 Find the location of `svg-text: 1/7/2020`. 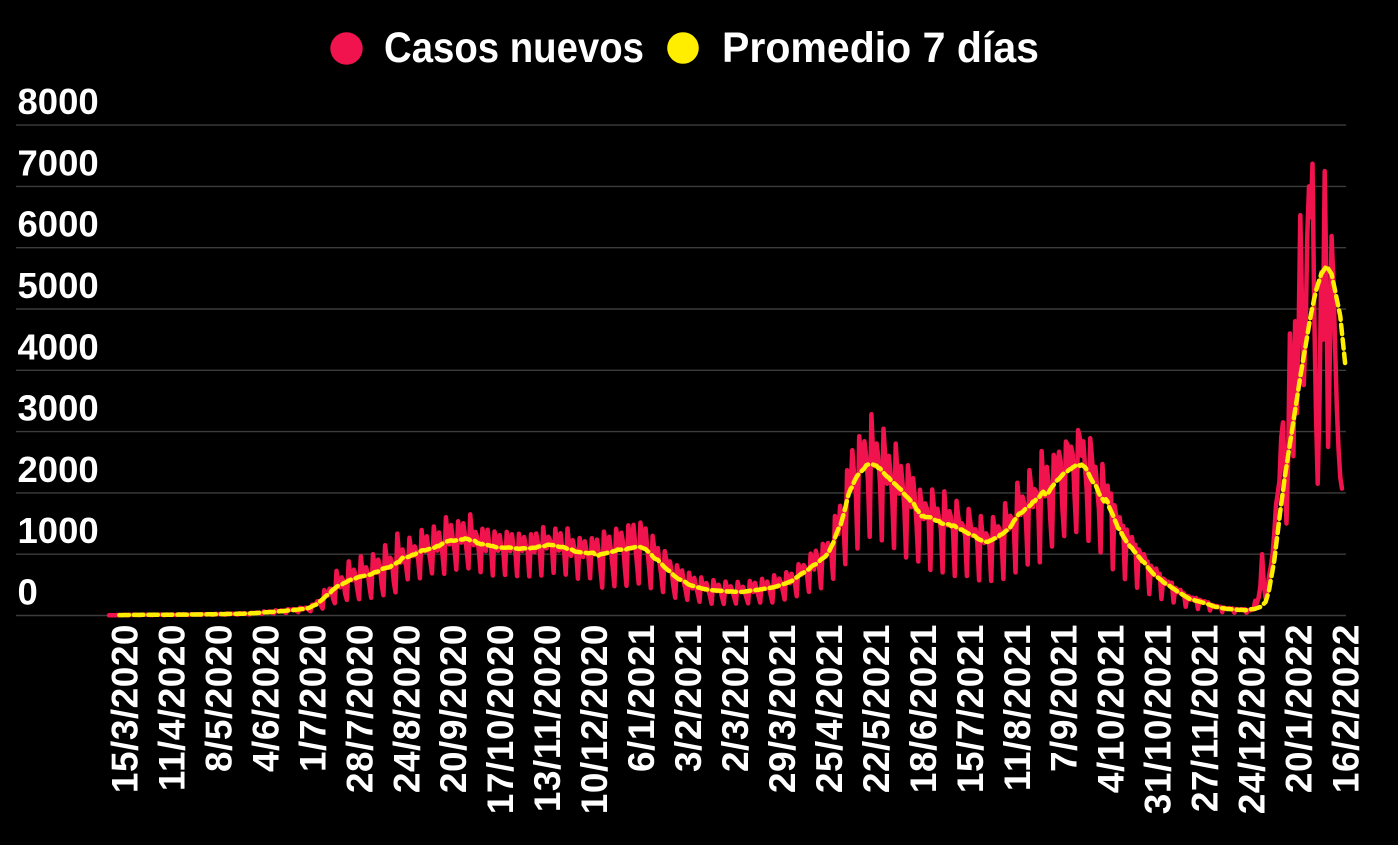

svg-text: 1/7/2020 is located at coordinates (312, 698).